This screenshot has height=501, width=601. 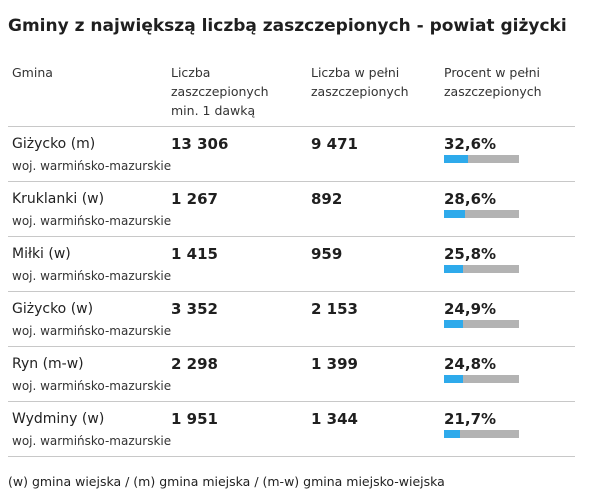 I want to click on header-dose1-line: zaszczepionych, so click(x=220, y=91).